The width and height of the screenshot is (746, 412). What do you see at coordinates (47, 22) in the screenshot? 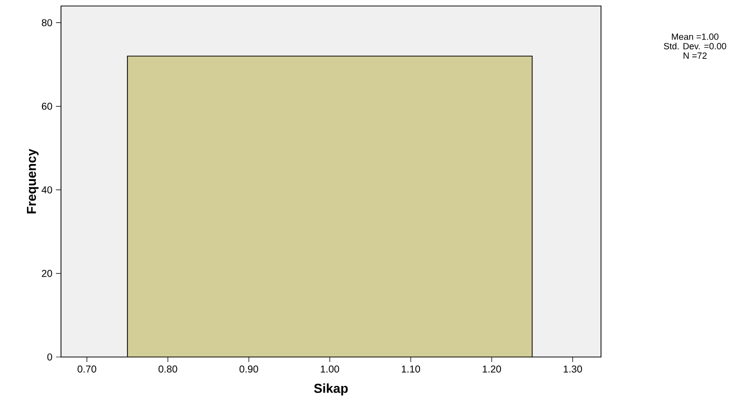
I see `y-tick-label: 80` at bounding box center [47, 22].